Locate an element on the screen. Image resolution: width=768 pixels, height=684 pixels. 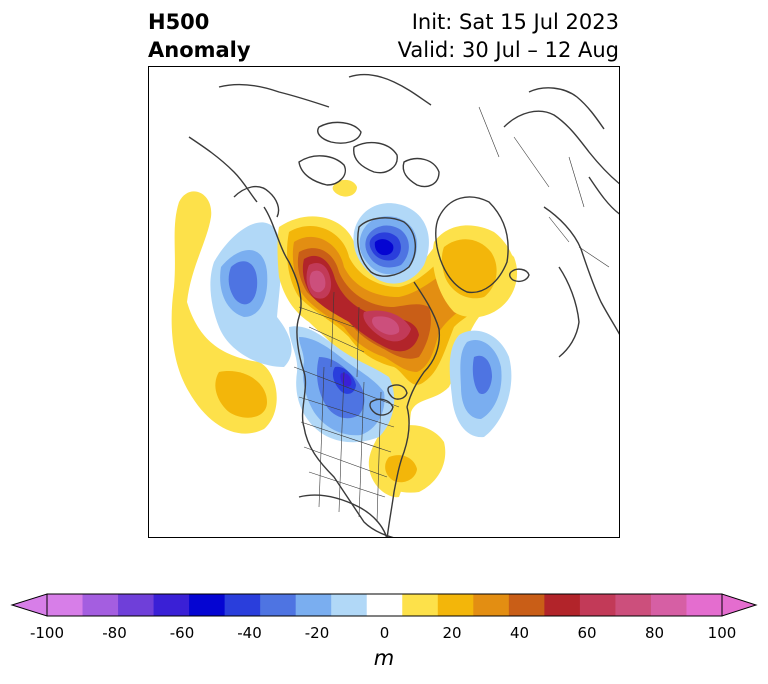
title-variable: H500 is located at coordinates (179, 22).